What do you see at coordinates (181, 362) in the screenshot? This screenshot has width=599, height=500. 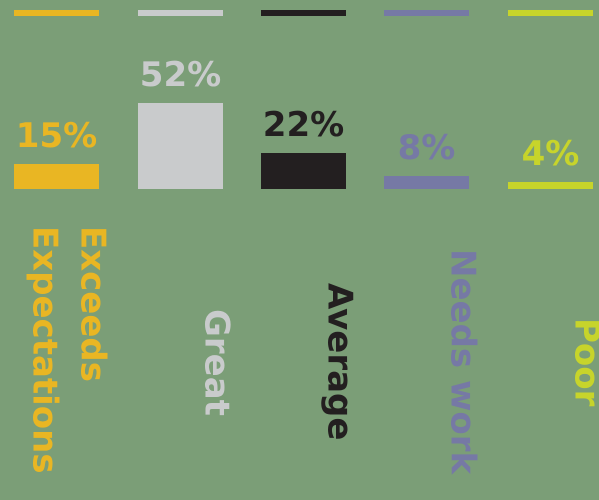 I see `category-label: Great` at bounding box center [181, 362].